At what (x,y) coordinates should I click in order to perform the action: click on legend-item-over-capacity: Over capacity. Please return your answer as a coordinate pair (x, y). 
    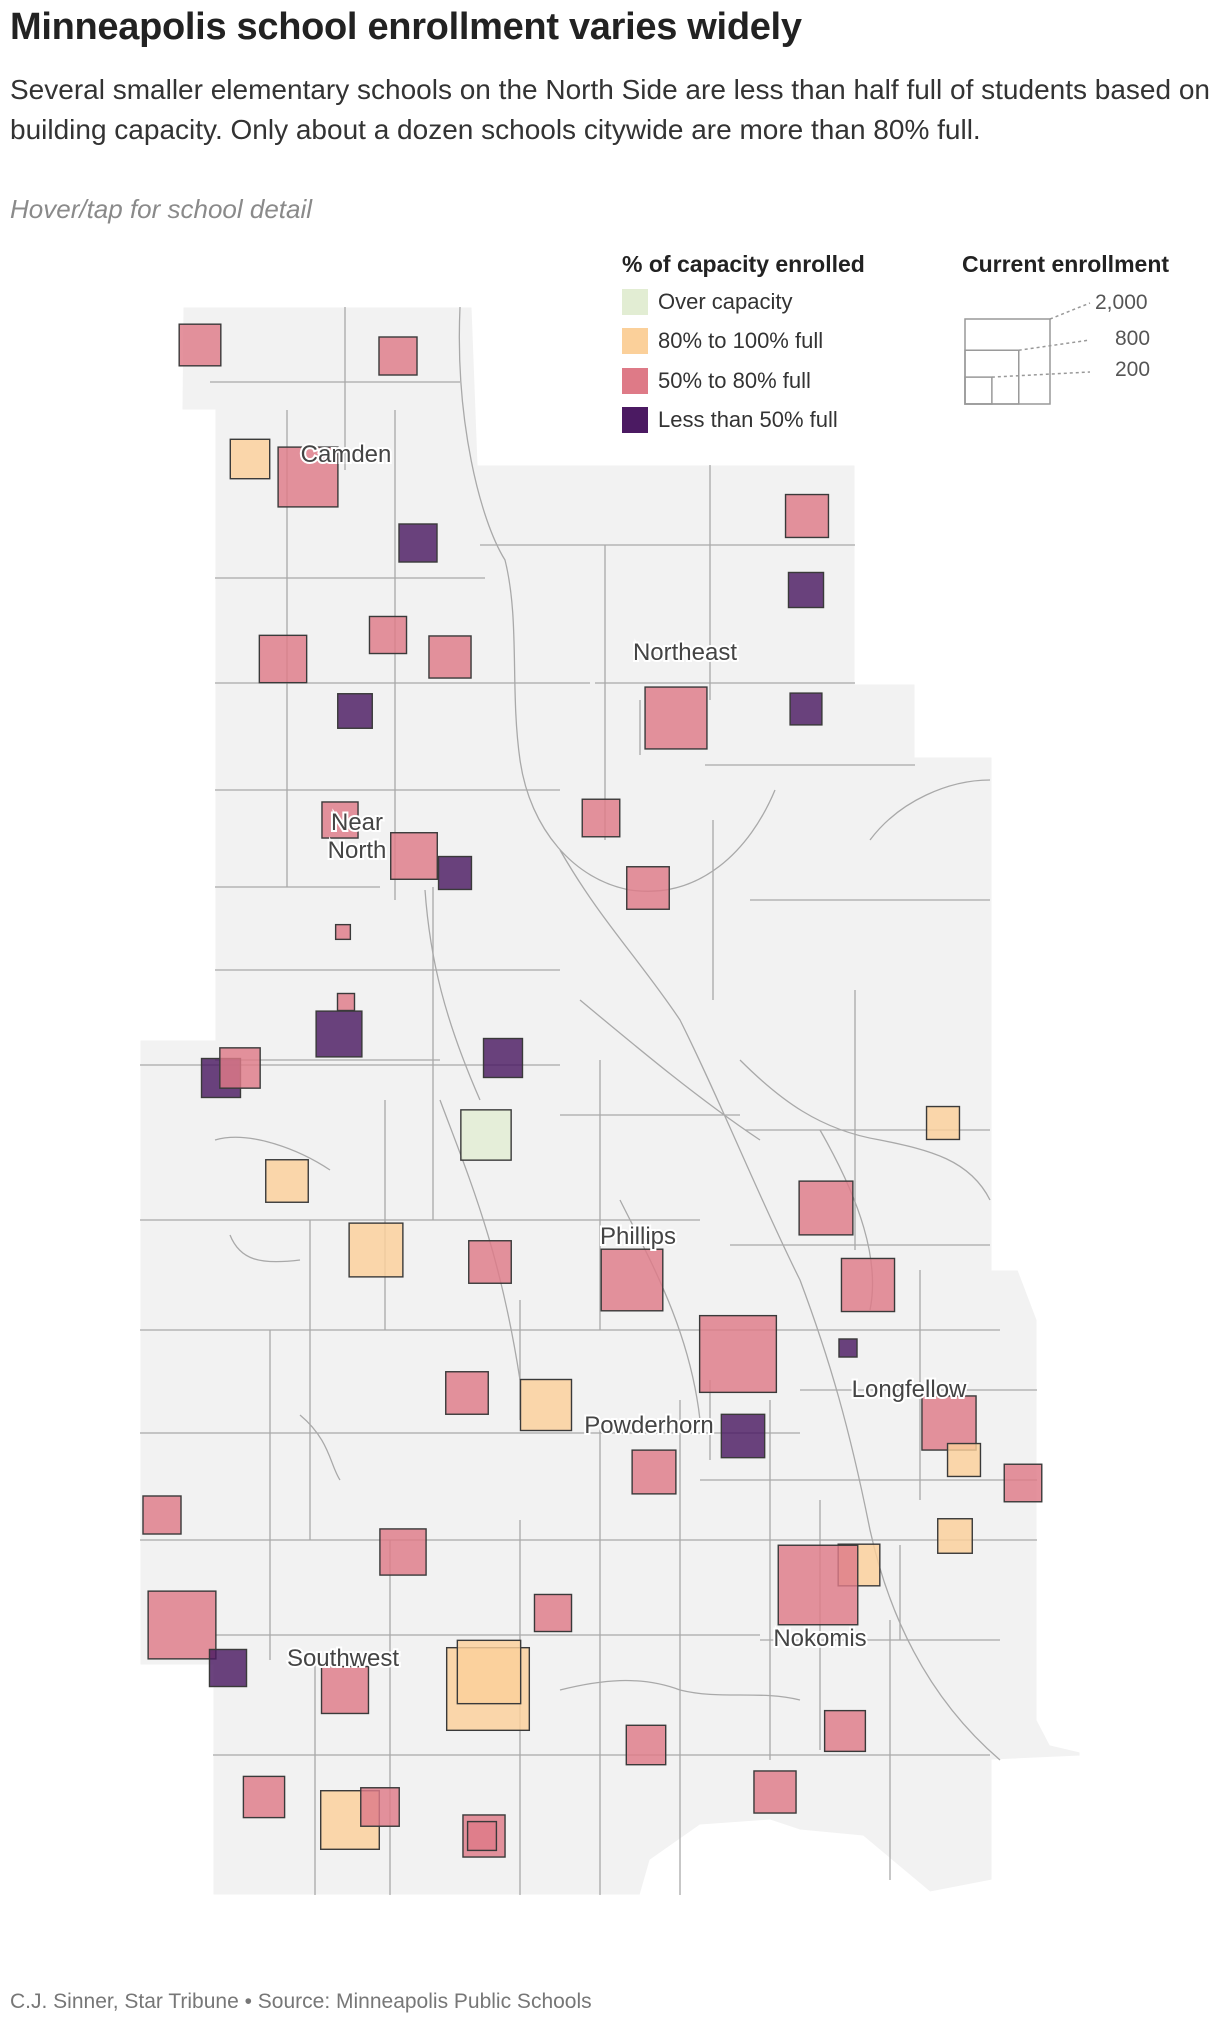
    Looking at the image, I should click on (707, 302).